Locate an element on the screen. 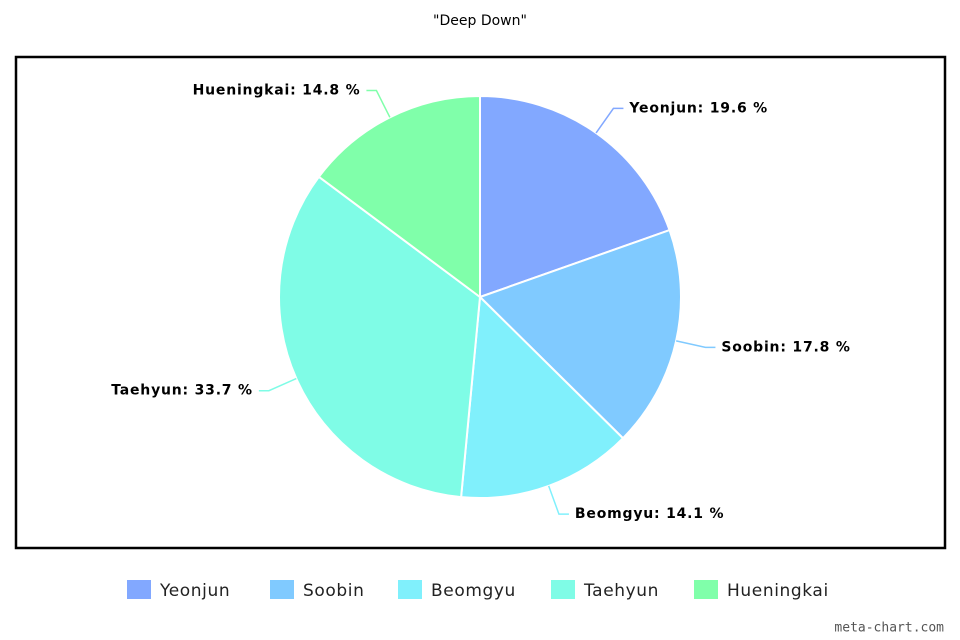 This screenshot has height=640, width=960. legend-label: Hueningkai is located at coordinates (778, 591).